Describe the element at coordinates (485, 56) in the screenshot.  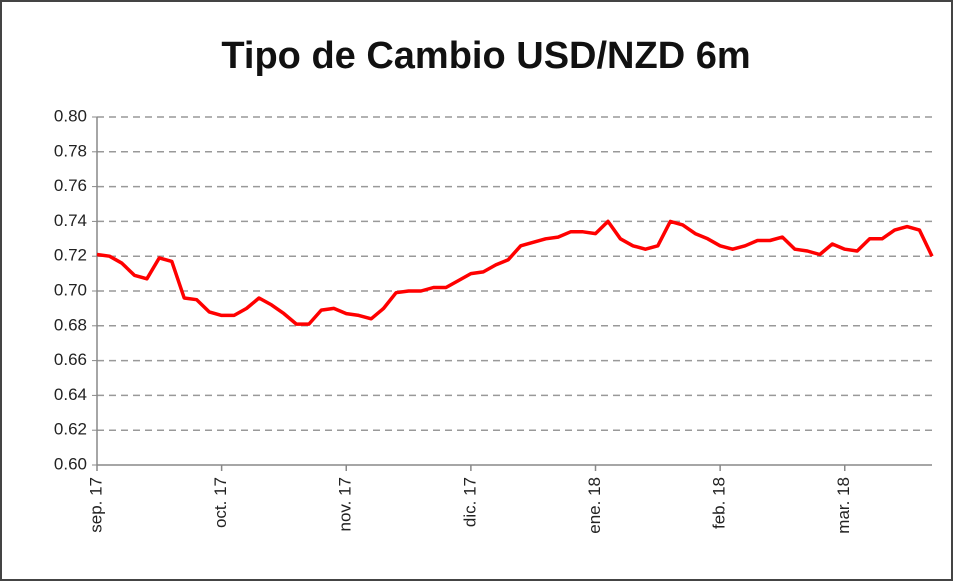
I see `chart-title: Tipo de Cambio USD/NZD 6m` at that location.